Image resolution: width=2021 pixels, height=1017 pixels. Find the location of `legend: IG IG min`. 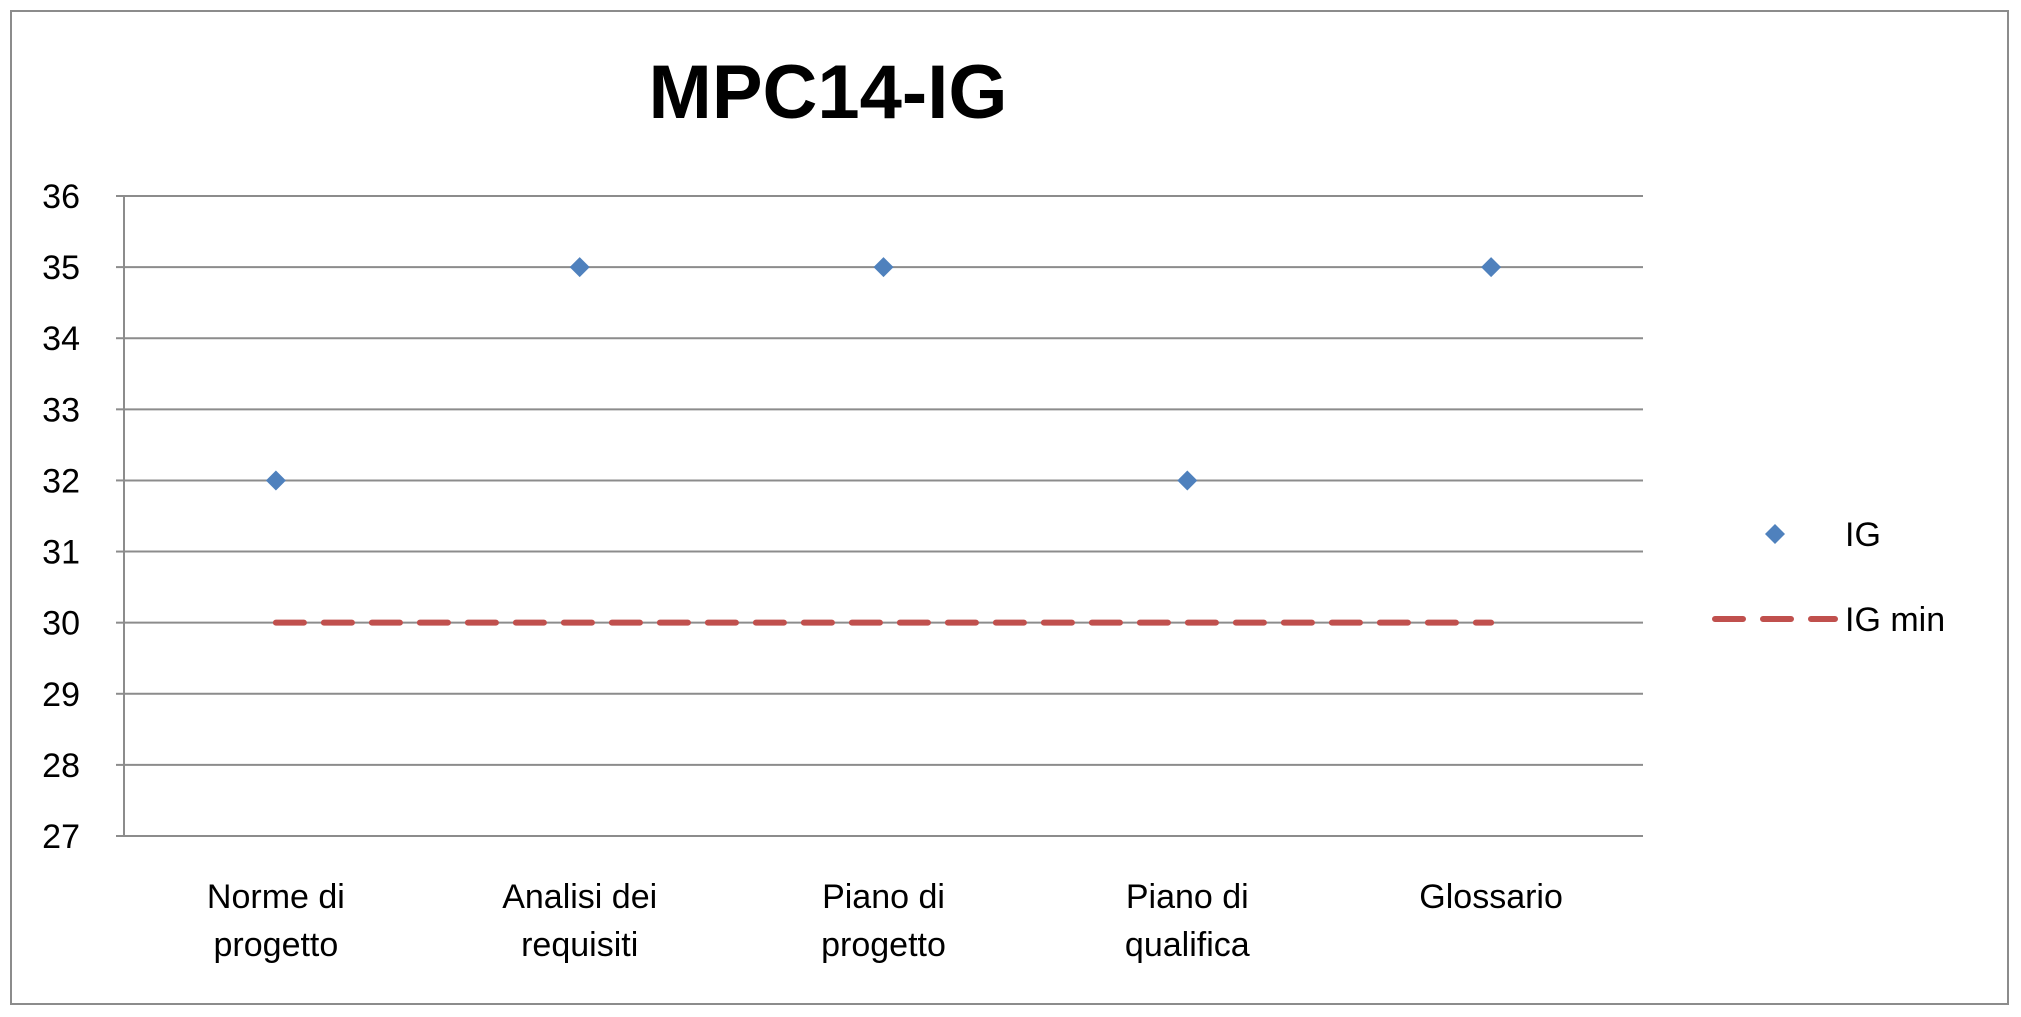

legend: IG IG min is located at coordinates (1828, 577).